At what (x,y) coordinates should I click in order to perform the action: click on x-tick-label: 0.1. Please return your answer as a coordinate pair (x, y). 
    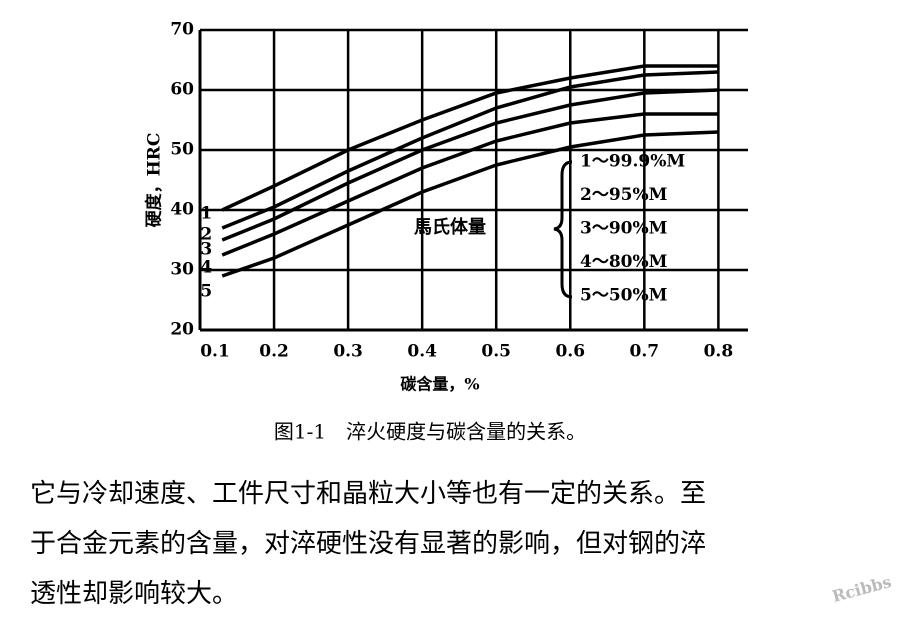
    Looking at the image, I should click on (215, 352).